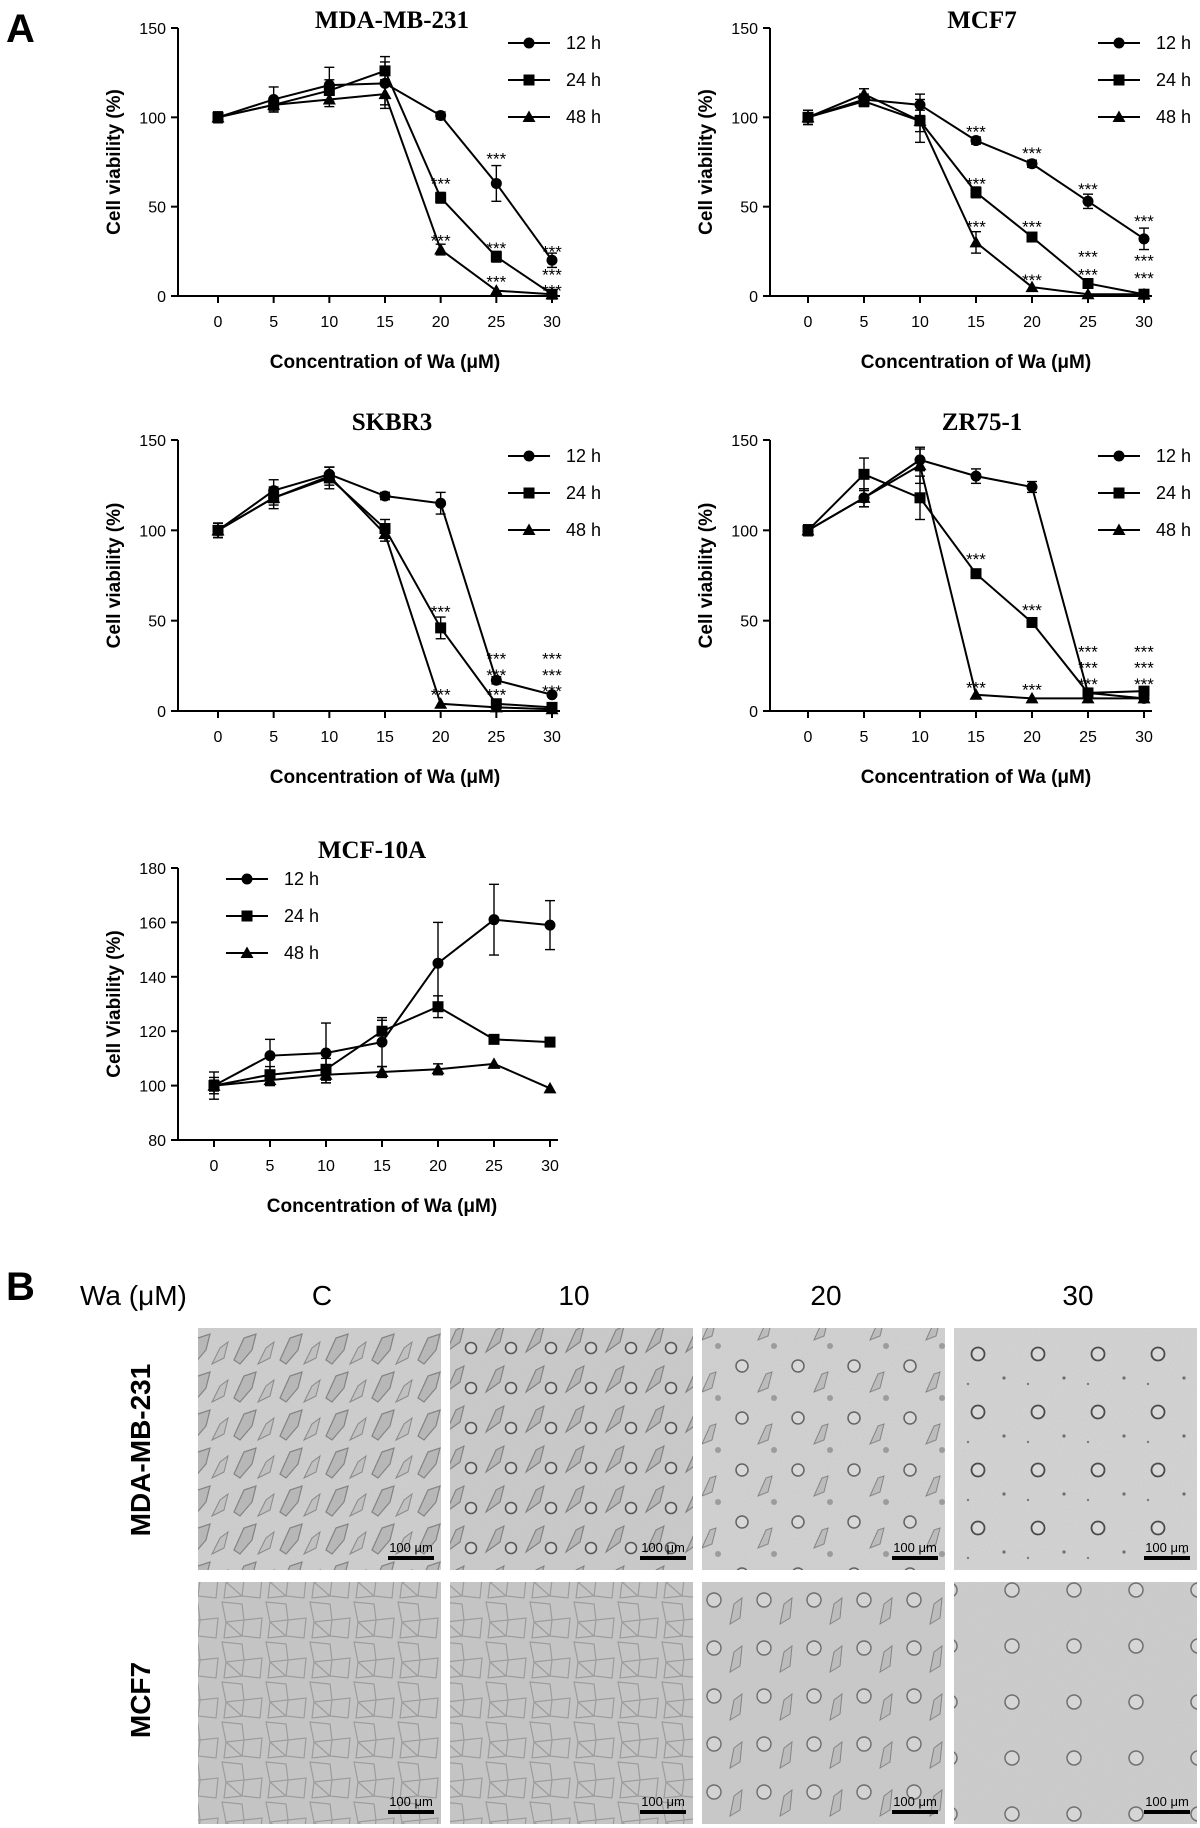 Image resolution: width=1200 pixels, height=1828 pixels. Describe the element at coordinates (161, 712) in the screenshot. I see `y-tick-label: 0` at that location.